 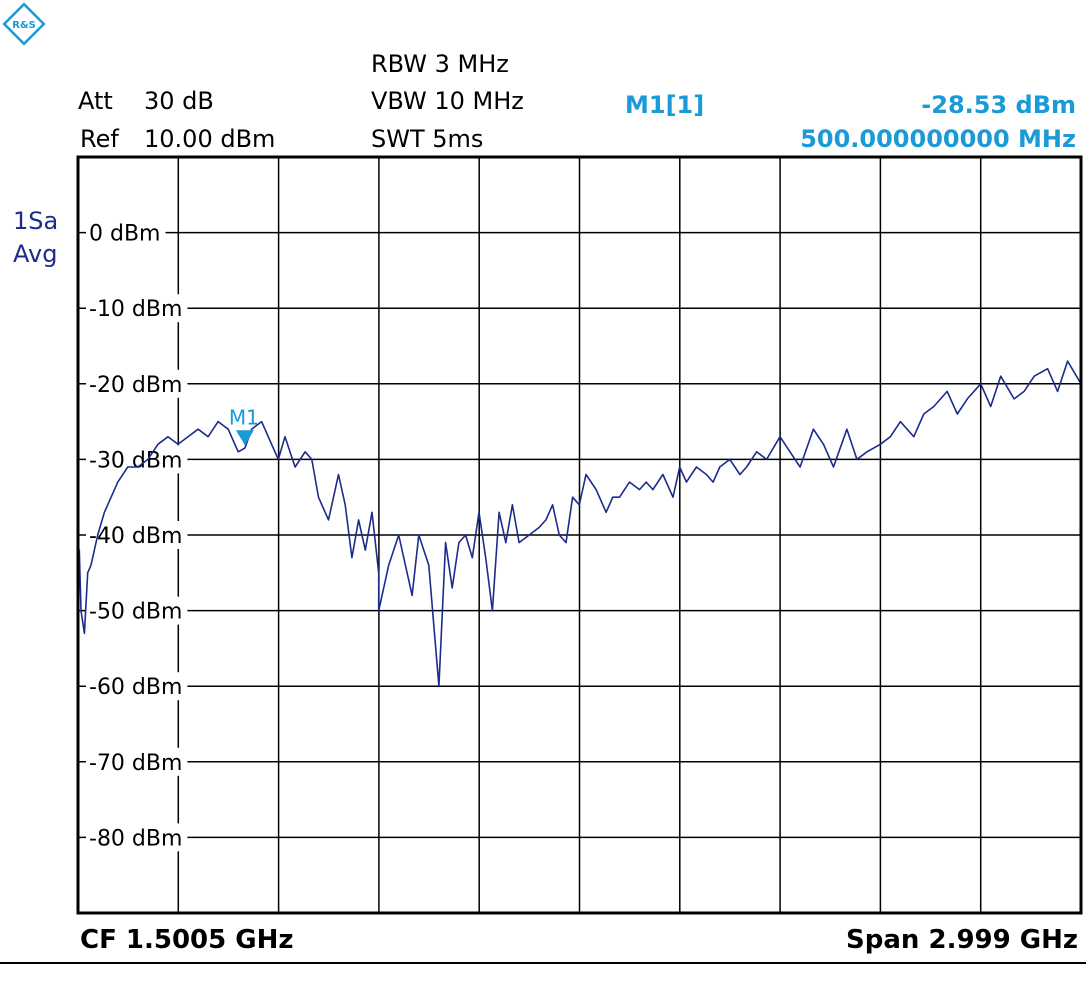 What do you see at coordinates (179, 101) in the screenshot?
I see `att-value: 30 dB` at bounding box center [179, 101].